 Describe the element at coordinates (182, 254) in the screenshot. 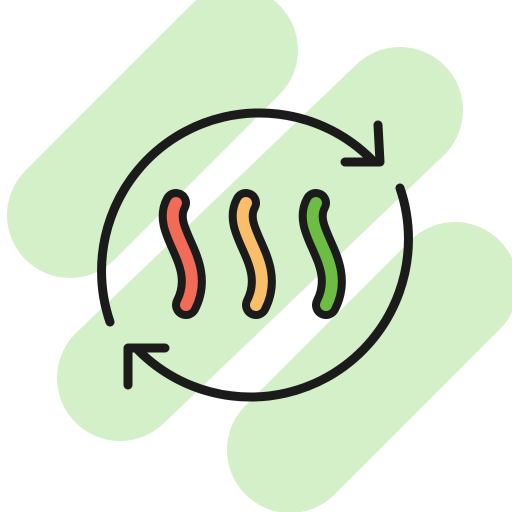

I see `heat-wave-red` at that location.